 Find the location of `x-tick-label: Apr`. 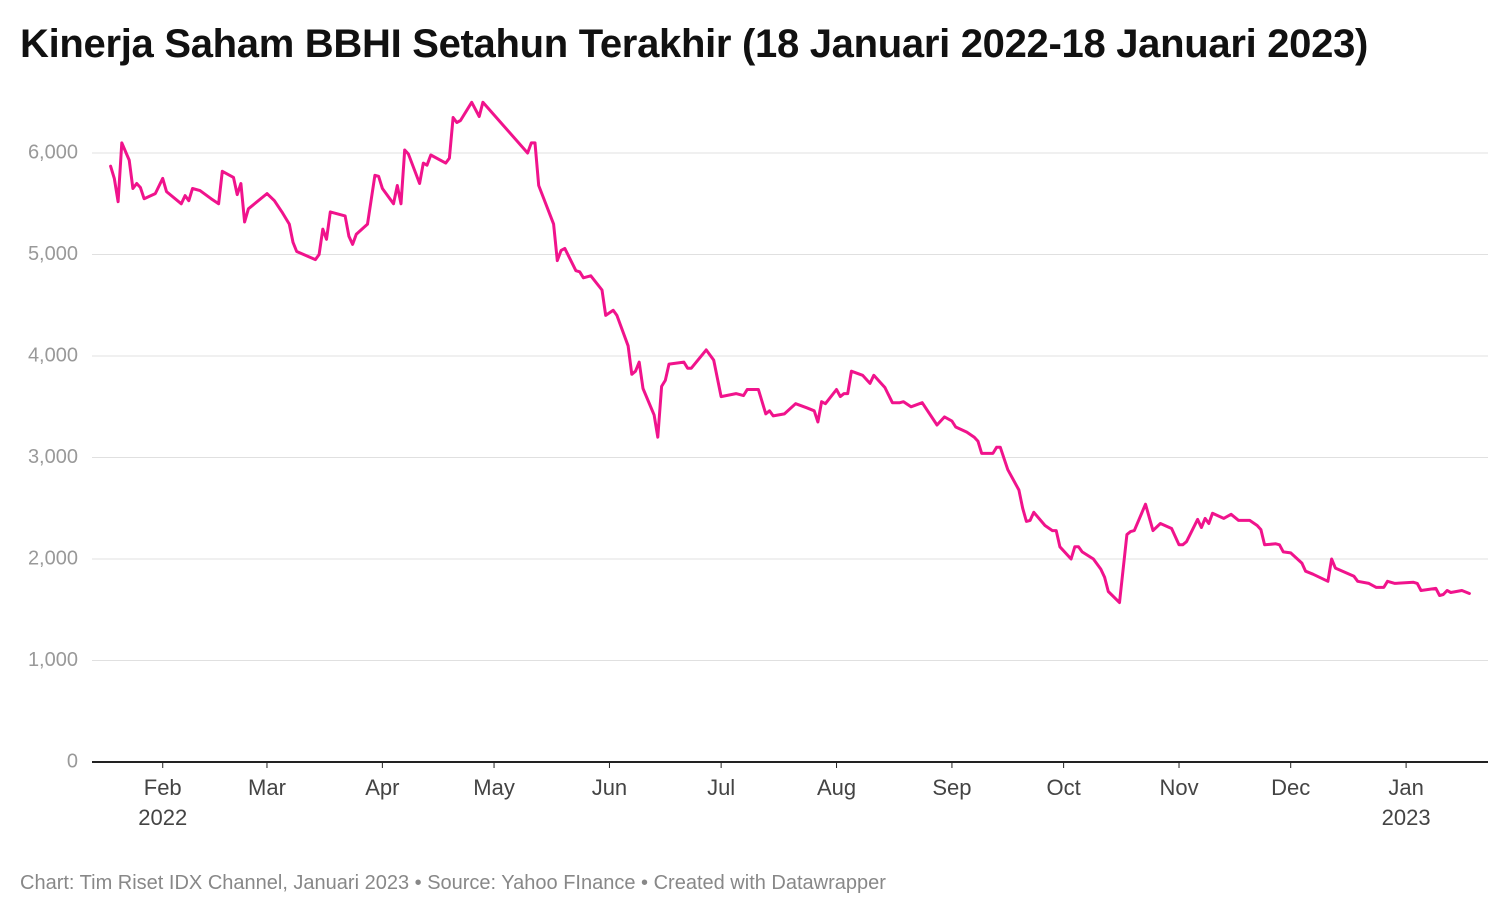

x-tick-label: Apr is located at coordinates (382, 787).